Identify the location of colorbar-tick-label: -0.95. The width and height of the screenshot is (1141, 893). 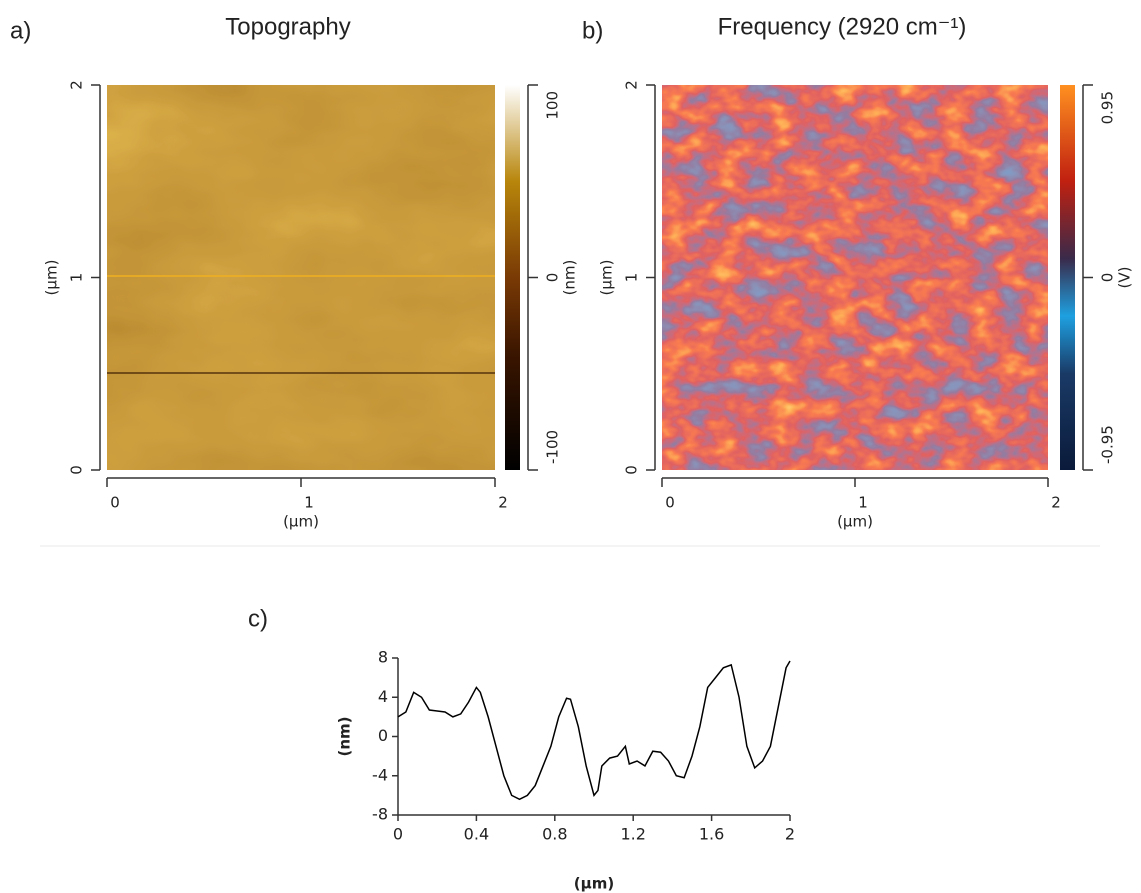
(1108, 444).